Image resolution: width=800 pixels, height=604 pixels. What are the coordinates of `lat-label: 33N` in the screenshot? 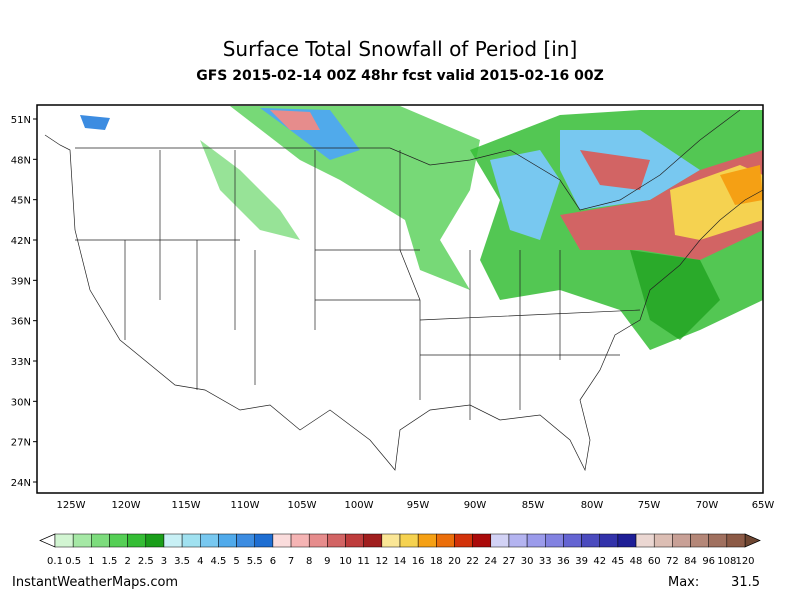 It's located at (21, 362).